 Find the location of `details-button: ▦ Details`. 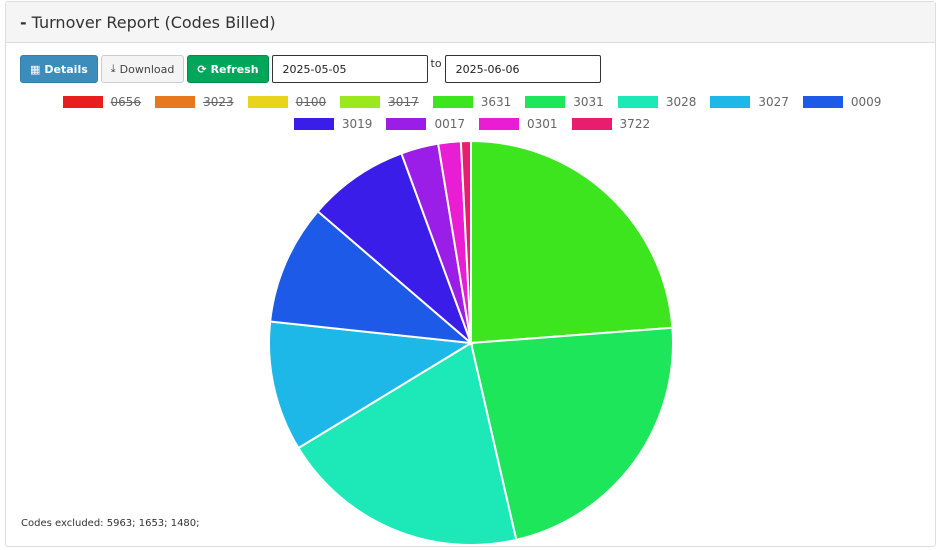

details-button: ▦ Details is located at coordinates (59, 69).